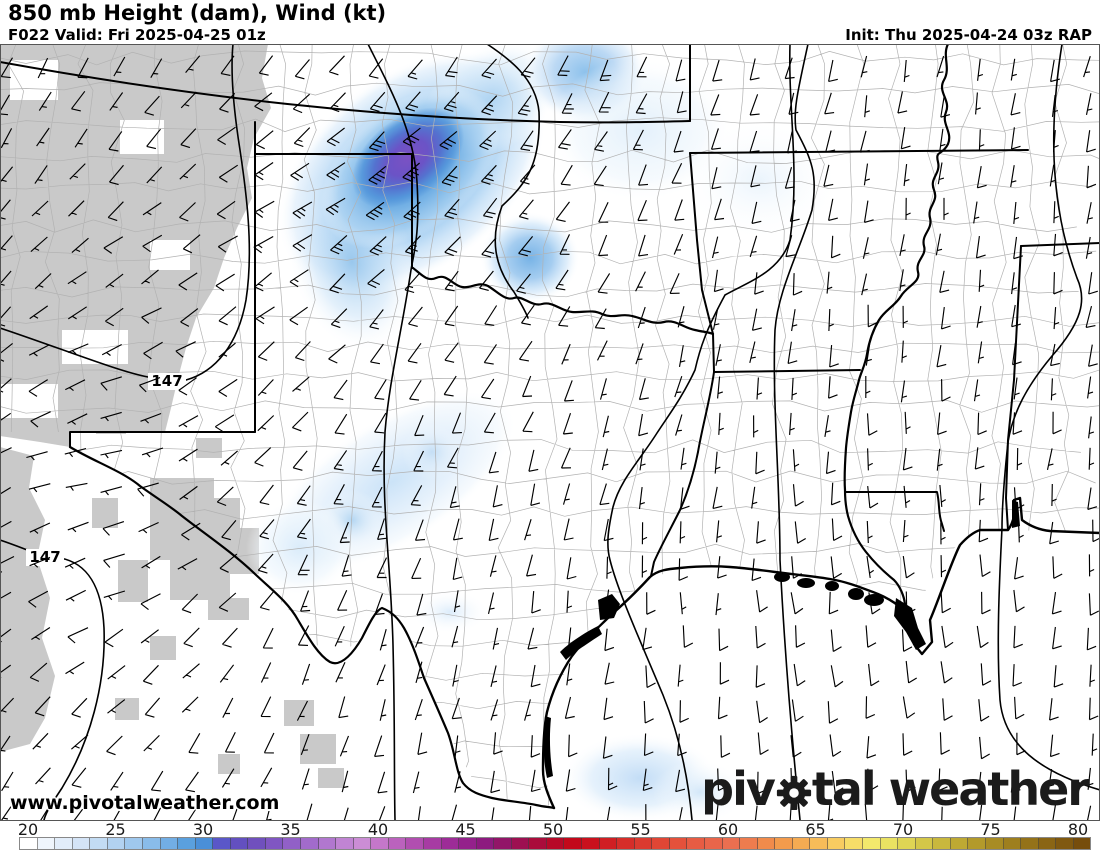 This screenshot has height=850, width=1100. I want to click on colorbar-tick-labels: 20 25 30 35 40 45 50 55 60 65 70 75 80, so click(550, 829).